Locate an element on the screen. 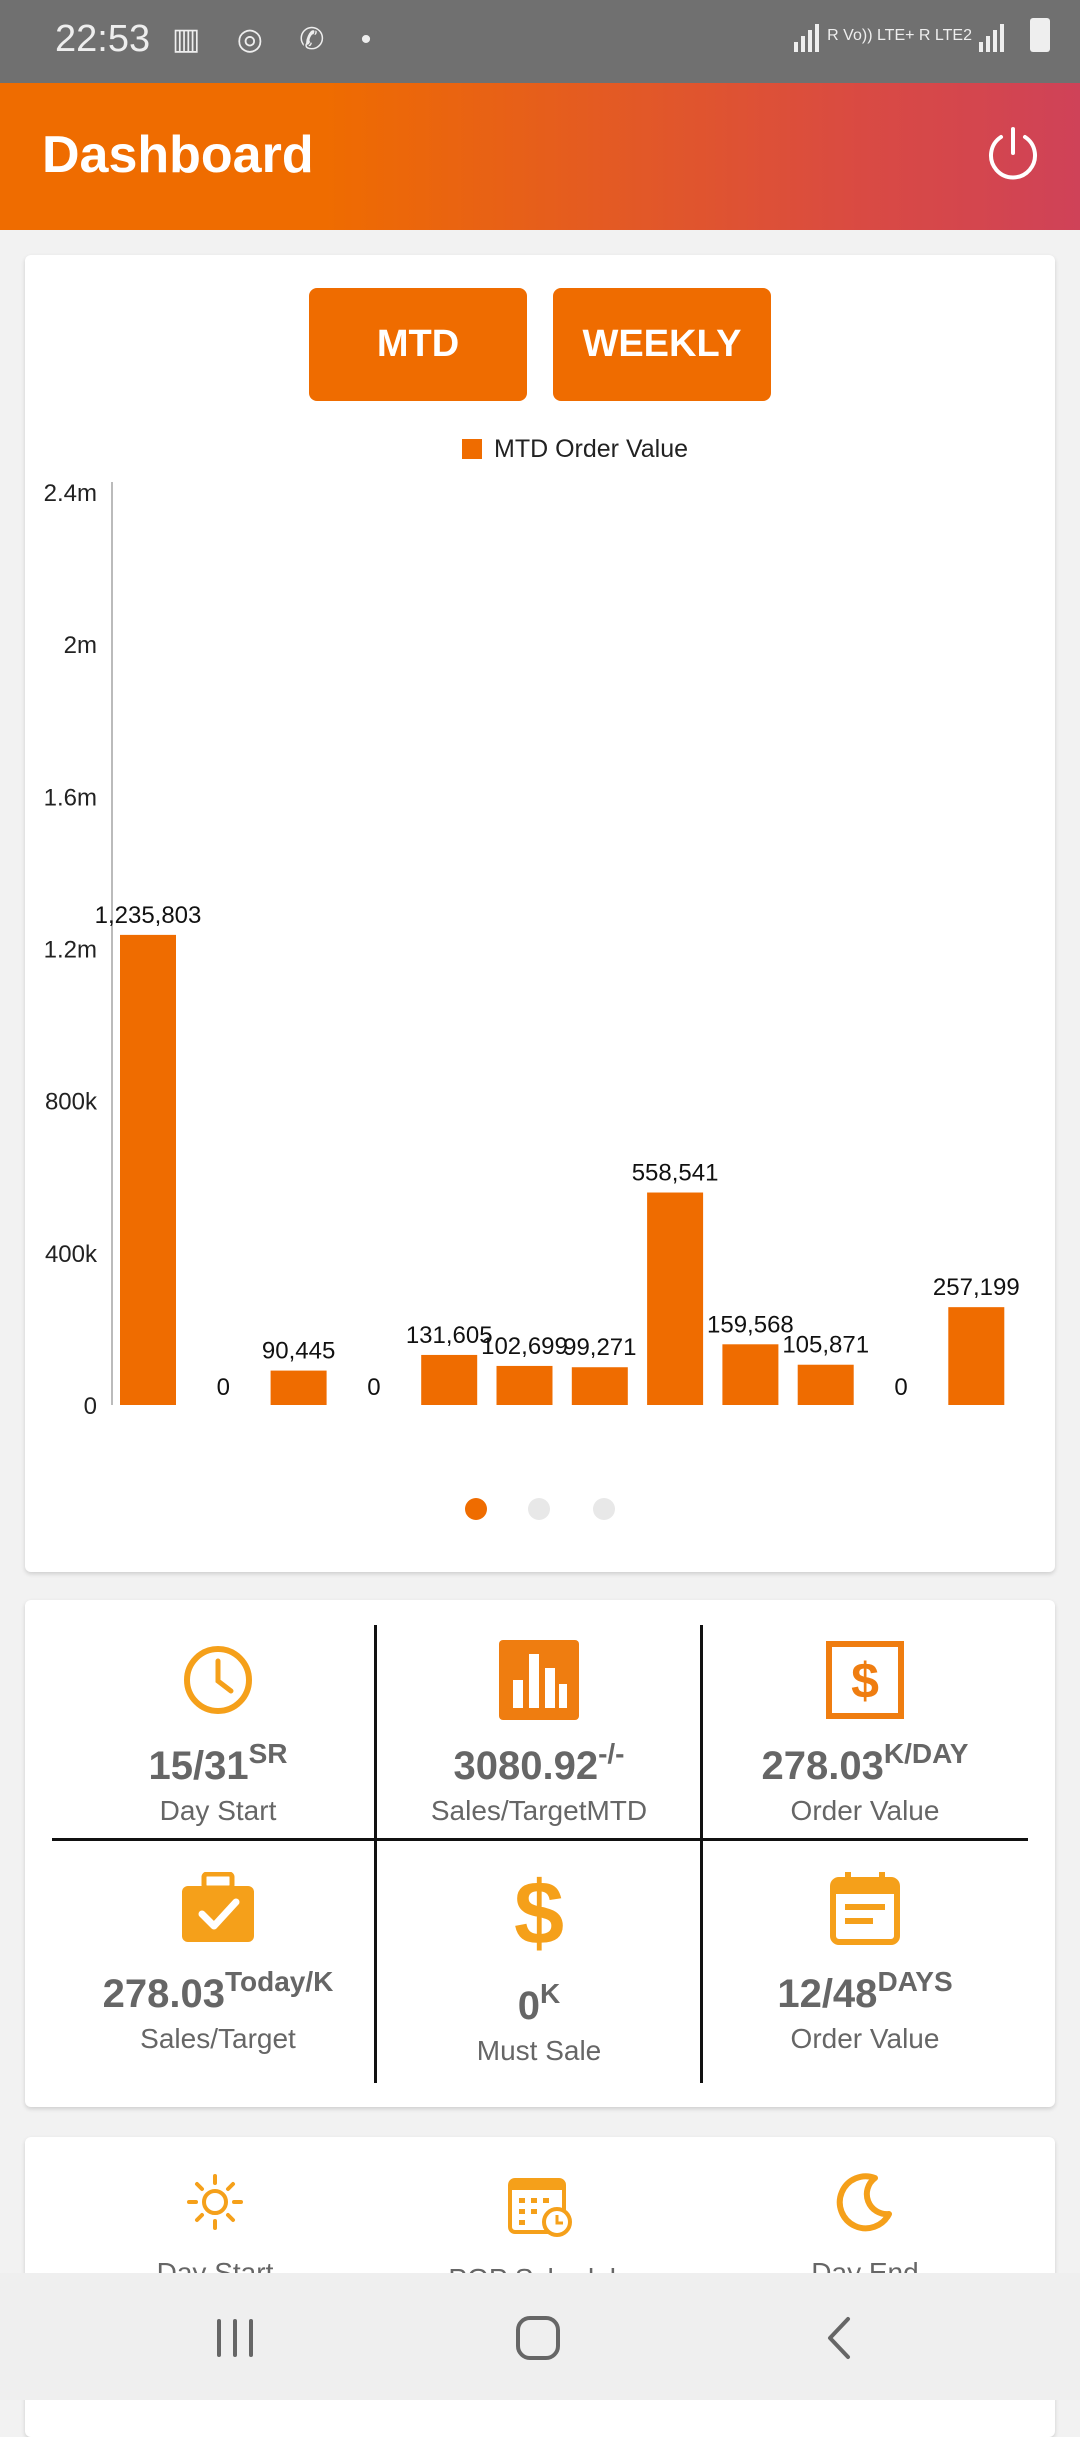 The width and height of the screenshot is (1080, 2437). kpi-sales-target: 278.03Today/K Sales/Target is located at coordinates (218, 1961).